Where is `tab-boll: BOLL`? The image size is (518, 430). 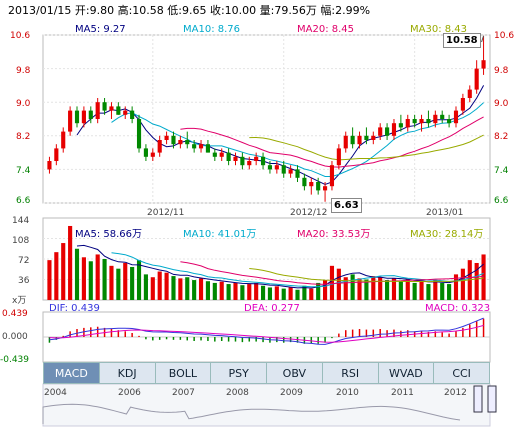 tab-boll: BOLL is located at coordinates (183, 373).